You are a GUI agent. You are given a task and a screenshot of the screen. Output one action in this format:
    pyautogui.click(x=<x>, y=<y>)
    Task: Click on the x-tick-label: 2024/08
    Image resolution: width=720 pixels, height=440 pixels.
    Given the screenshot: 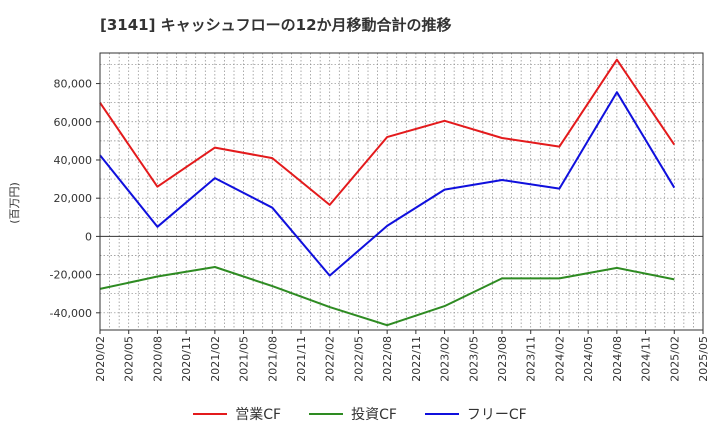 What is the action you would take?
    pyautogui.click(x=617, y=359)
    